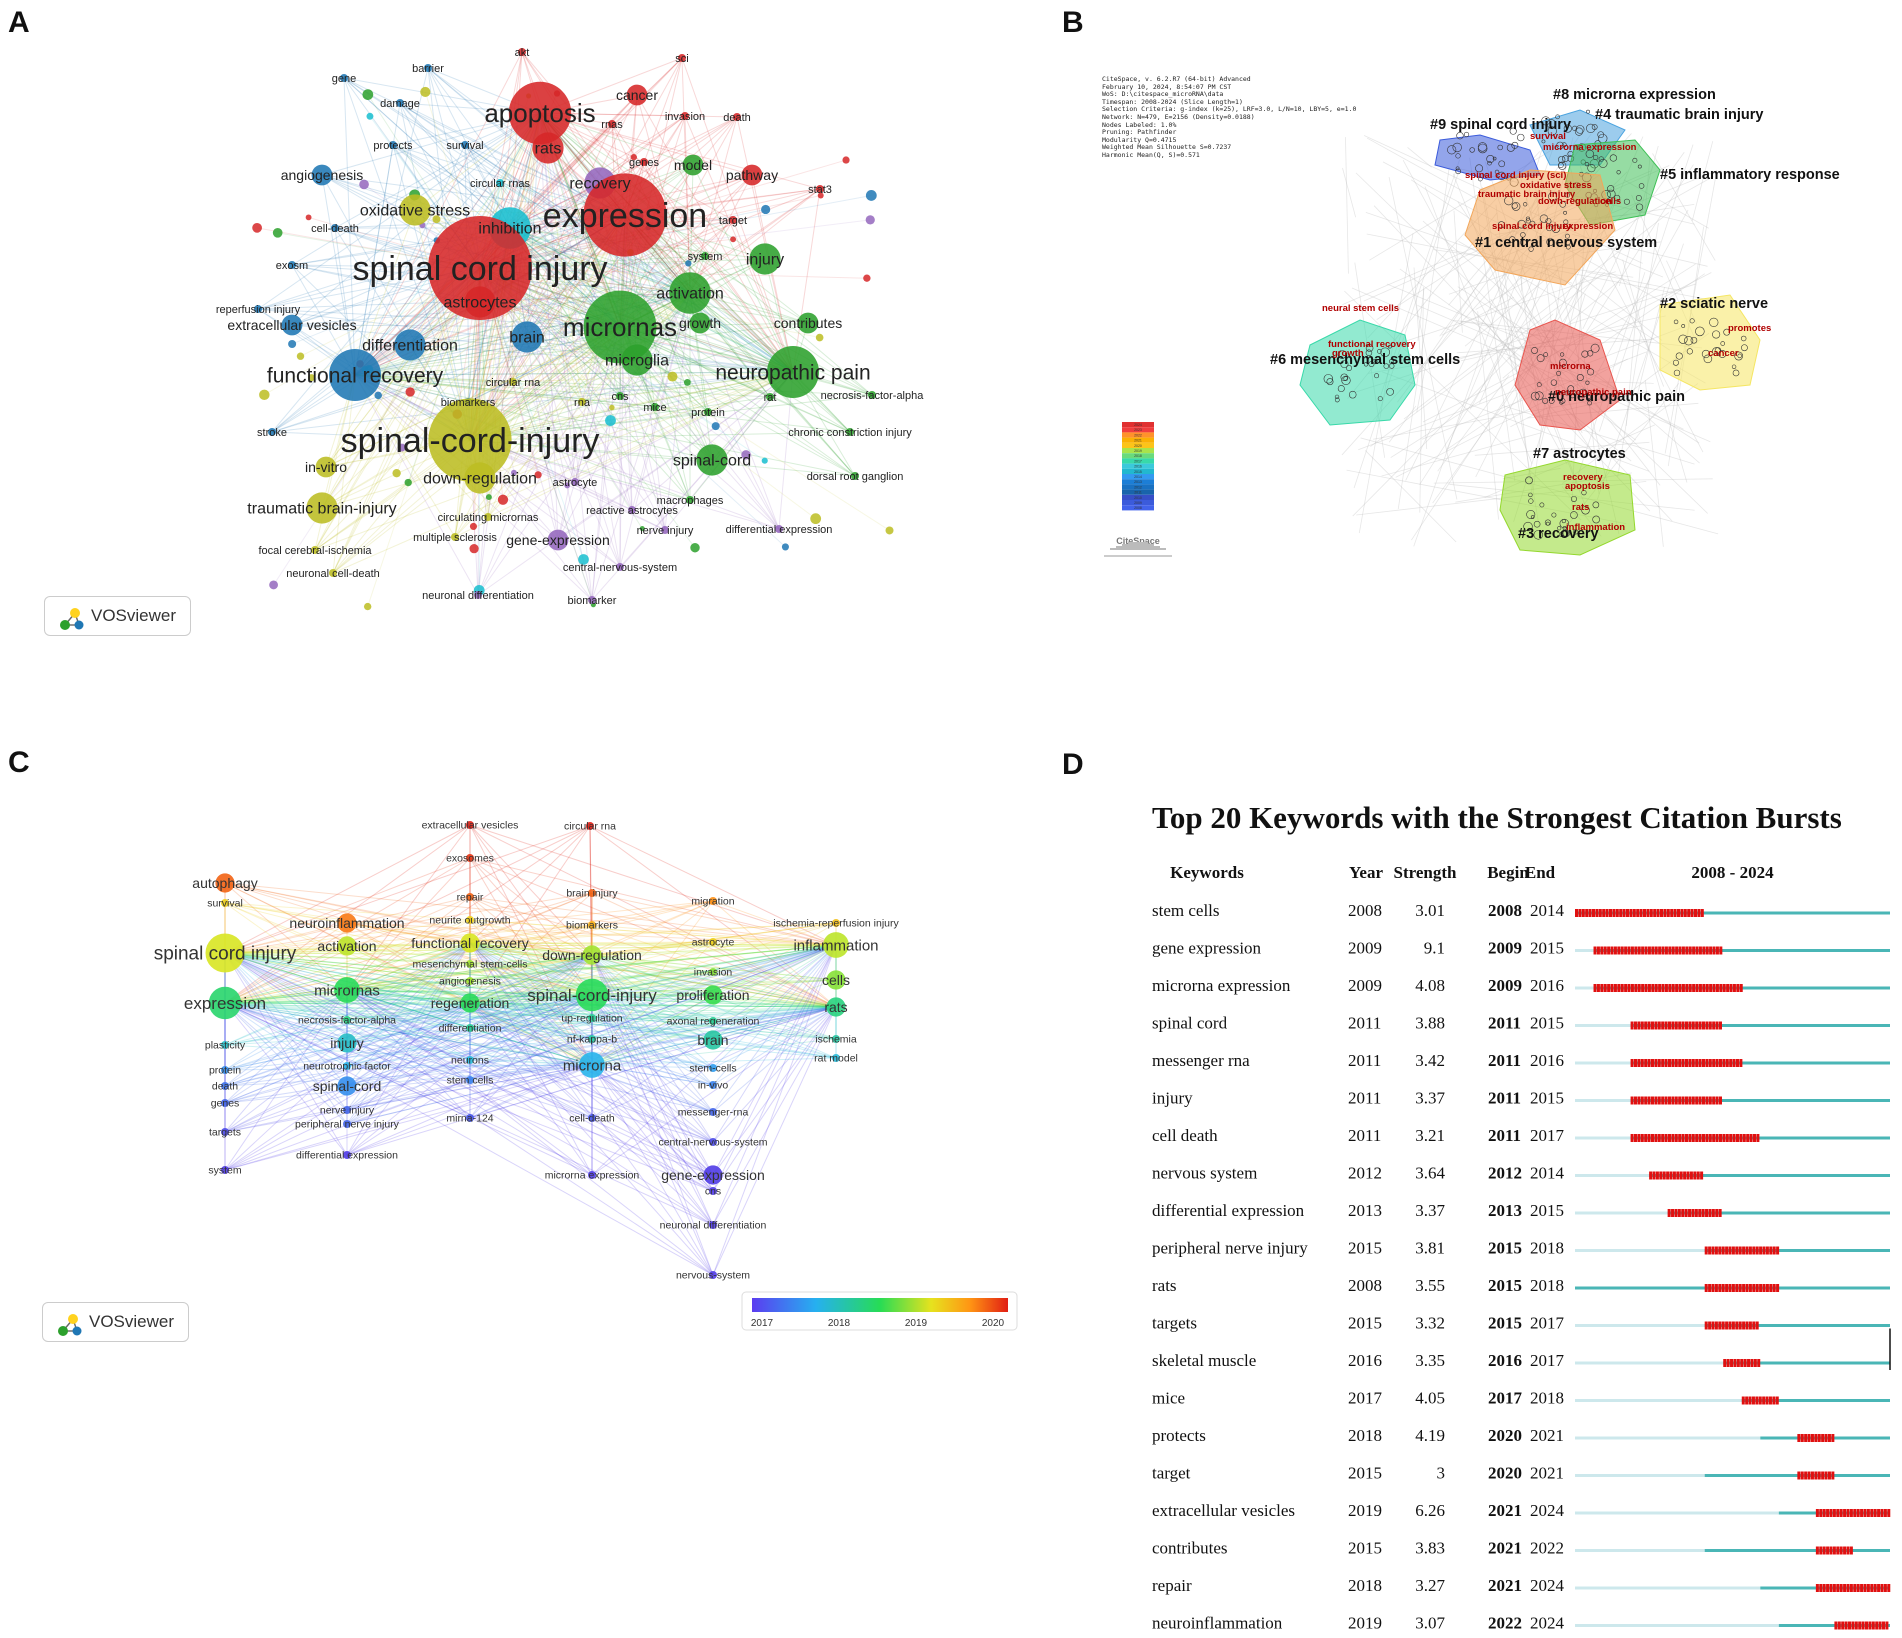  I want to click on label-inhibition: inhibition, so click(509, 229).